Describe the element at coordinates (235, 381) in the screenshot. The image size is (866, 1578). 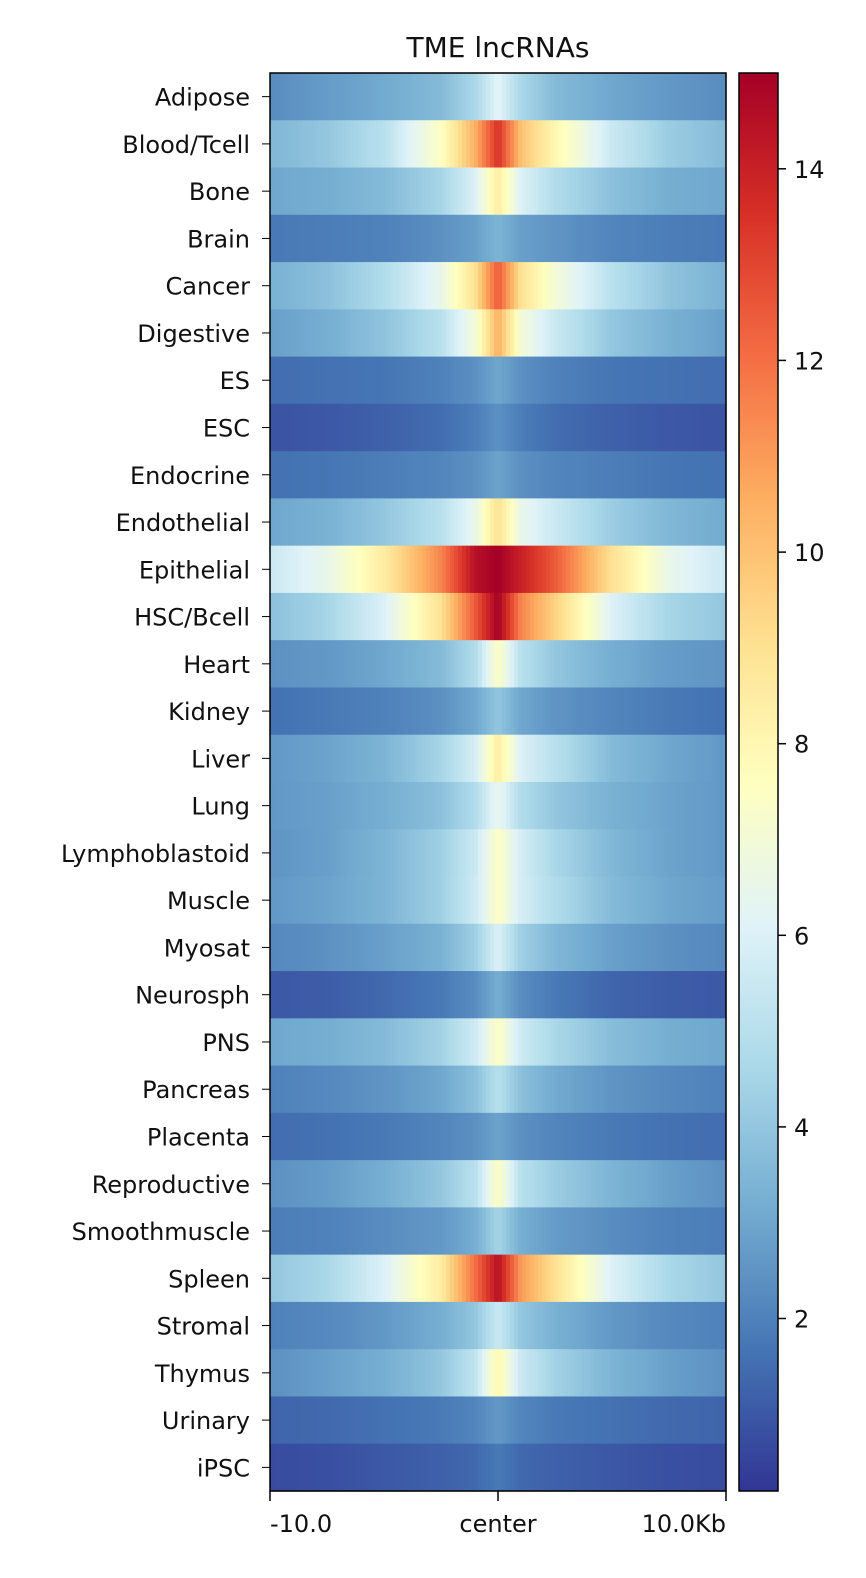
I see `row-label: ES` at that location.